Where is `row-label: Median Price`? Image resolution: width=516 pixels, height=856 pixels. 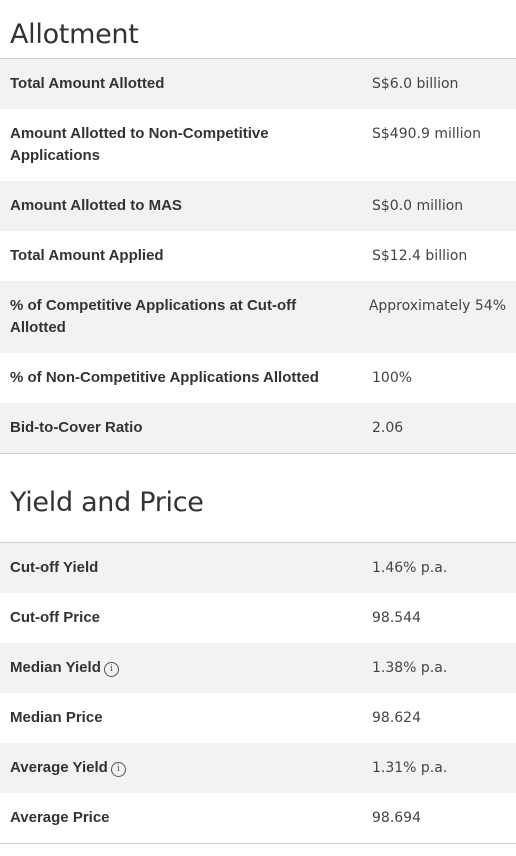 row-label: Median Price is located at coordinates (56, 717).